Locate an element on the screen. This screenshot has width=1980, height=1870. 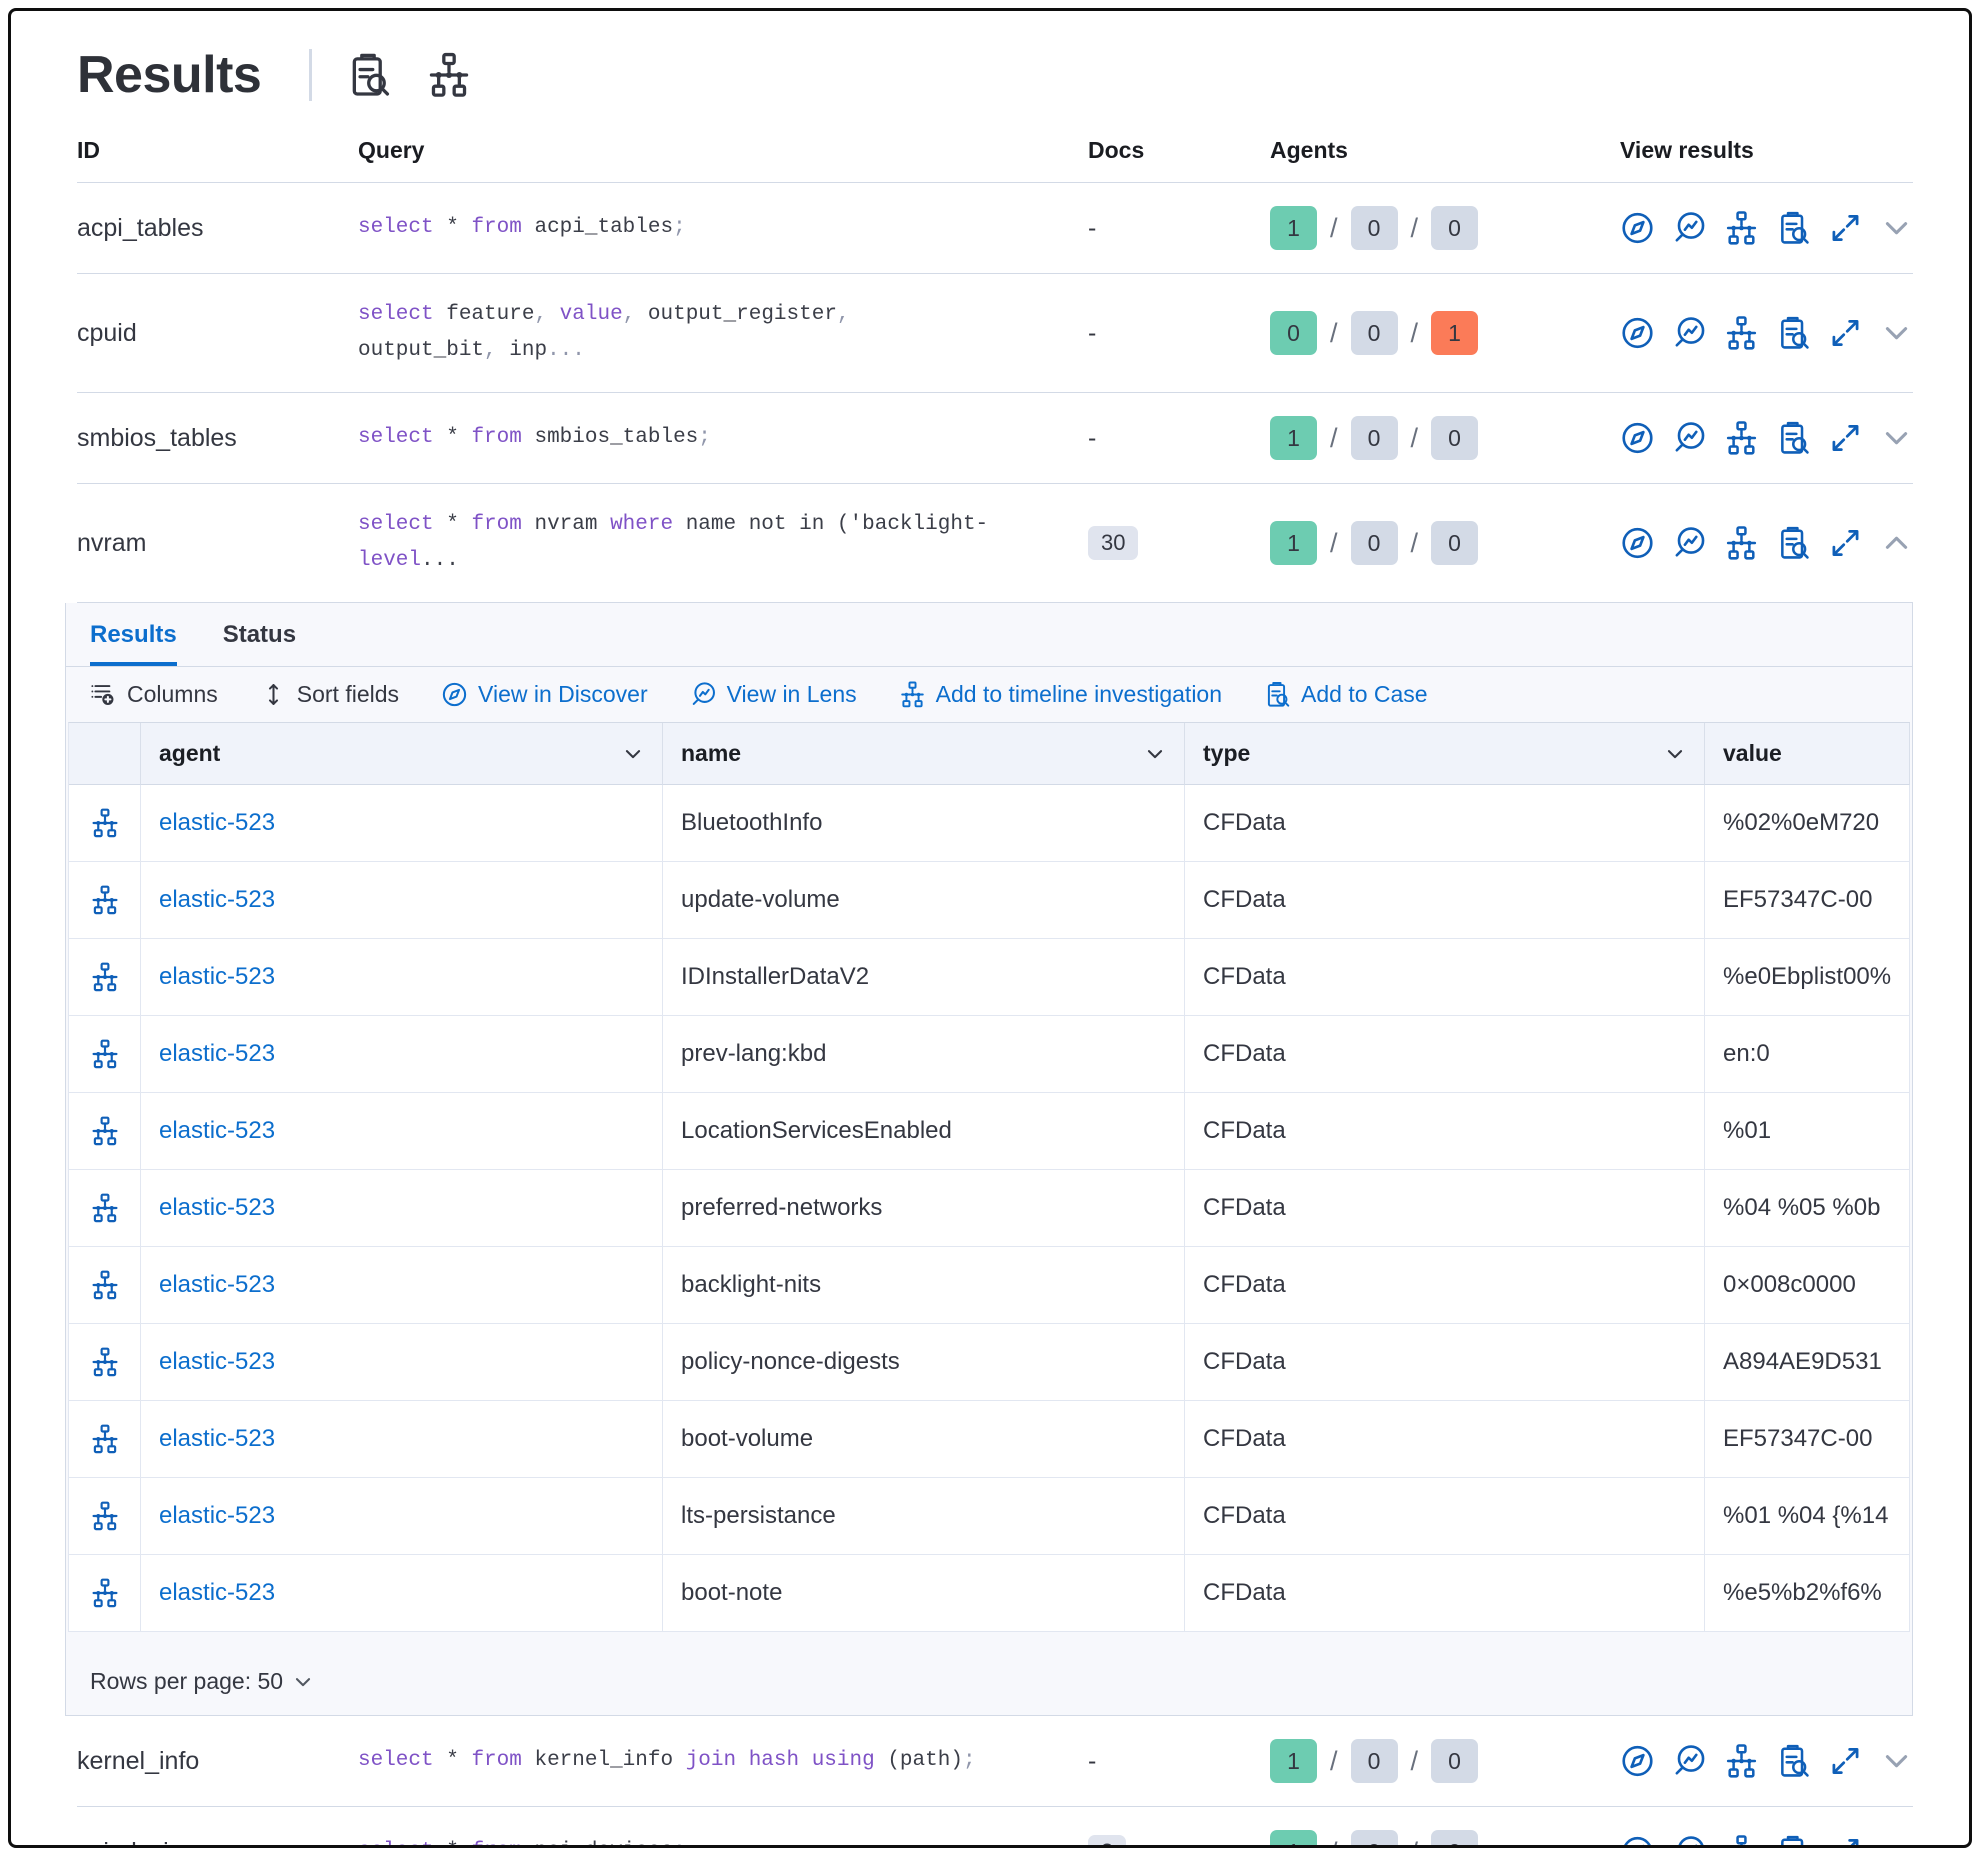
rows-per-page-control: Rows per page: 50 is located at coordinates (989, 1679).